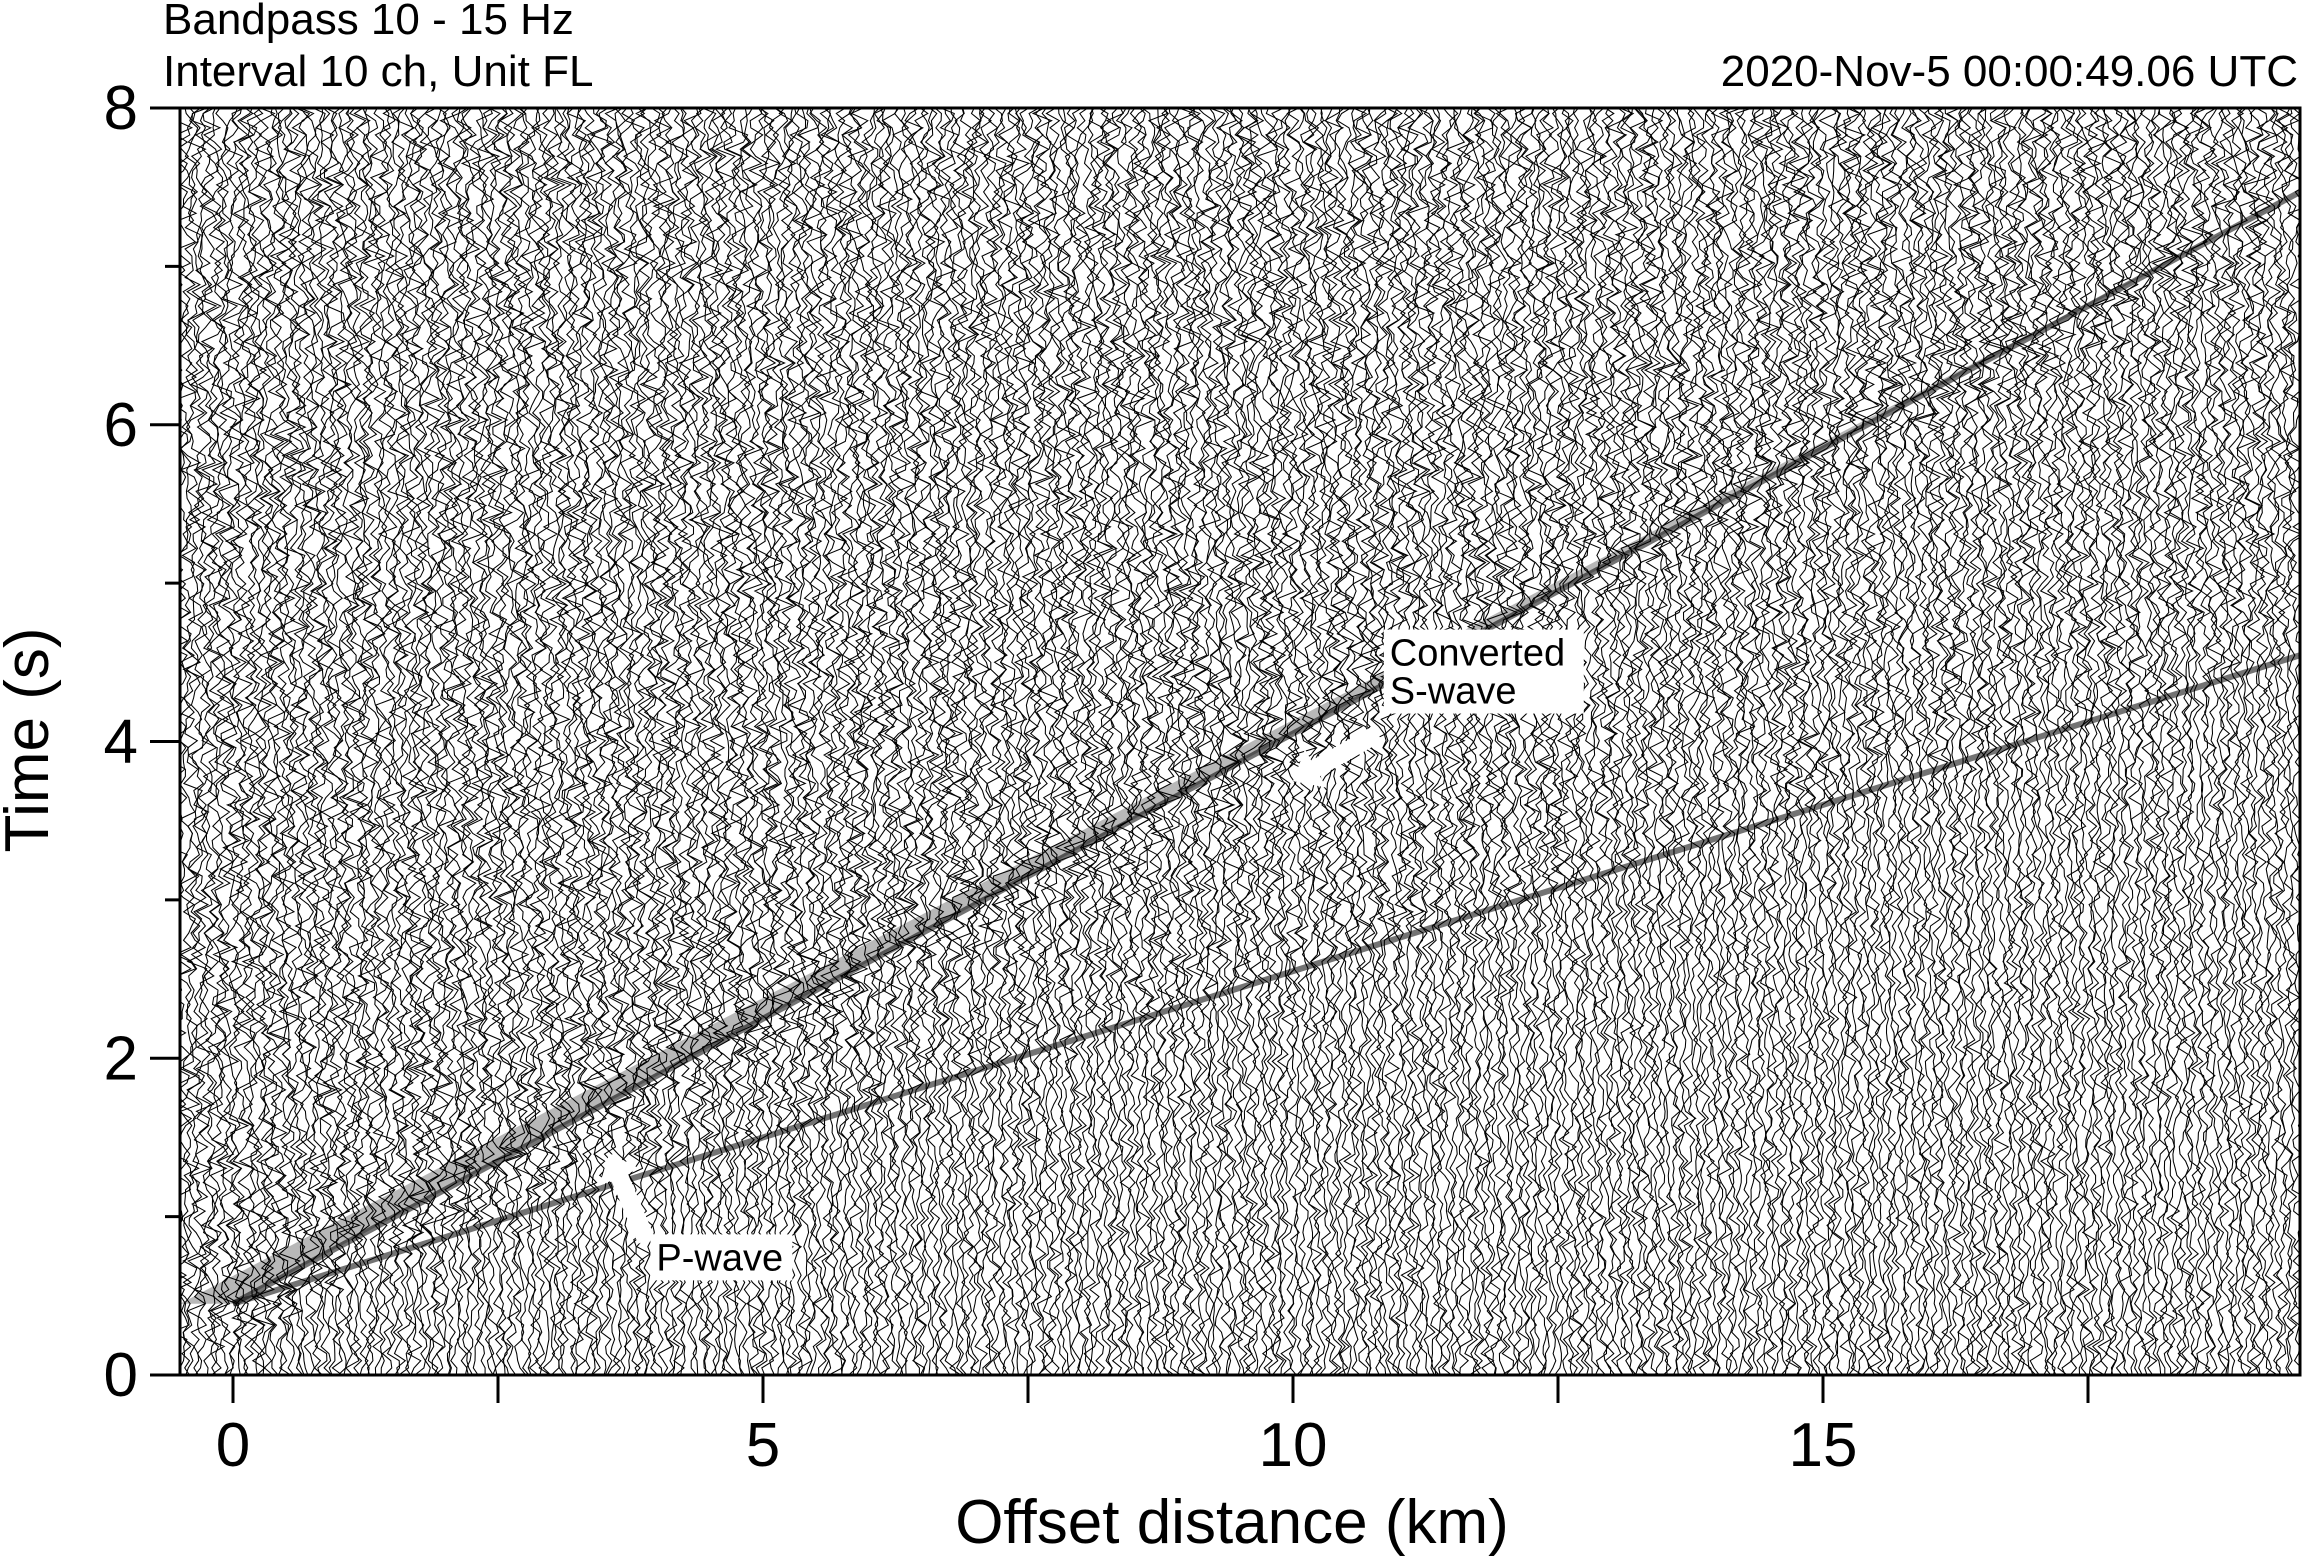  What do you see at coordinates (378, 71) in the screenshot?
I see `interval-label: Interval 10 ch, Unit FL` at bounding box center [378, 71].